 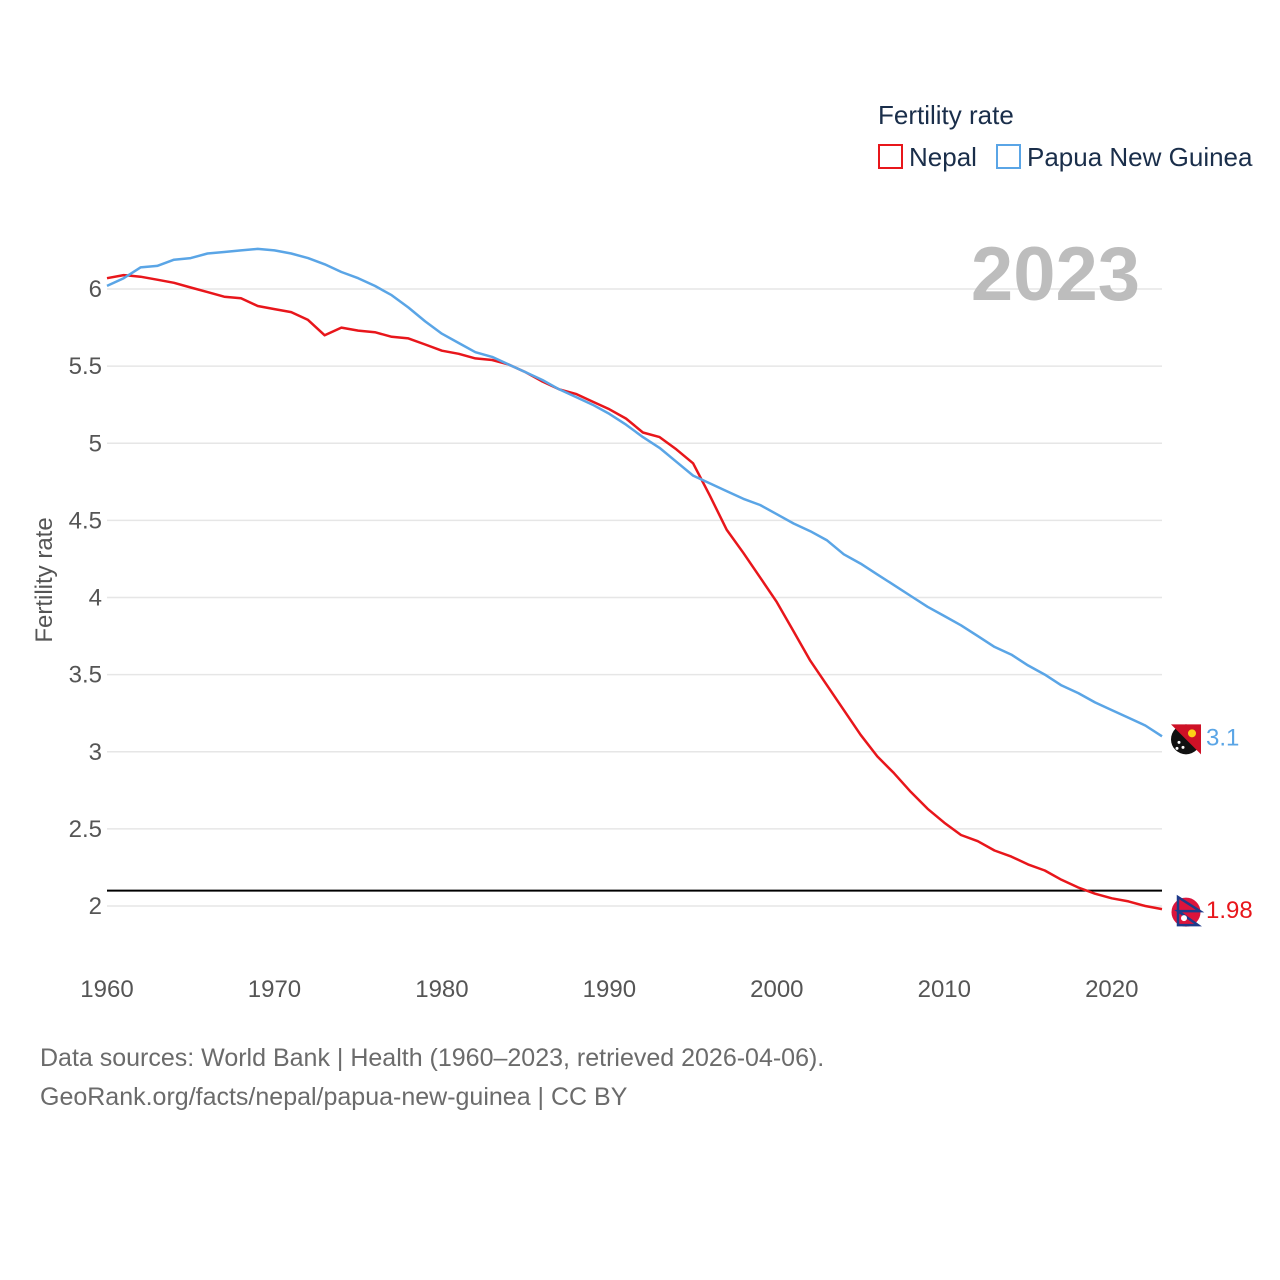 I want to click on x-tick-label: 1970, so click(x=274, y=989).